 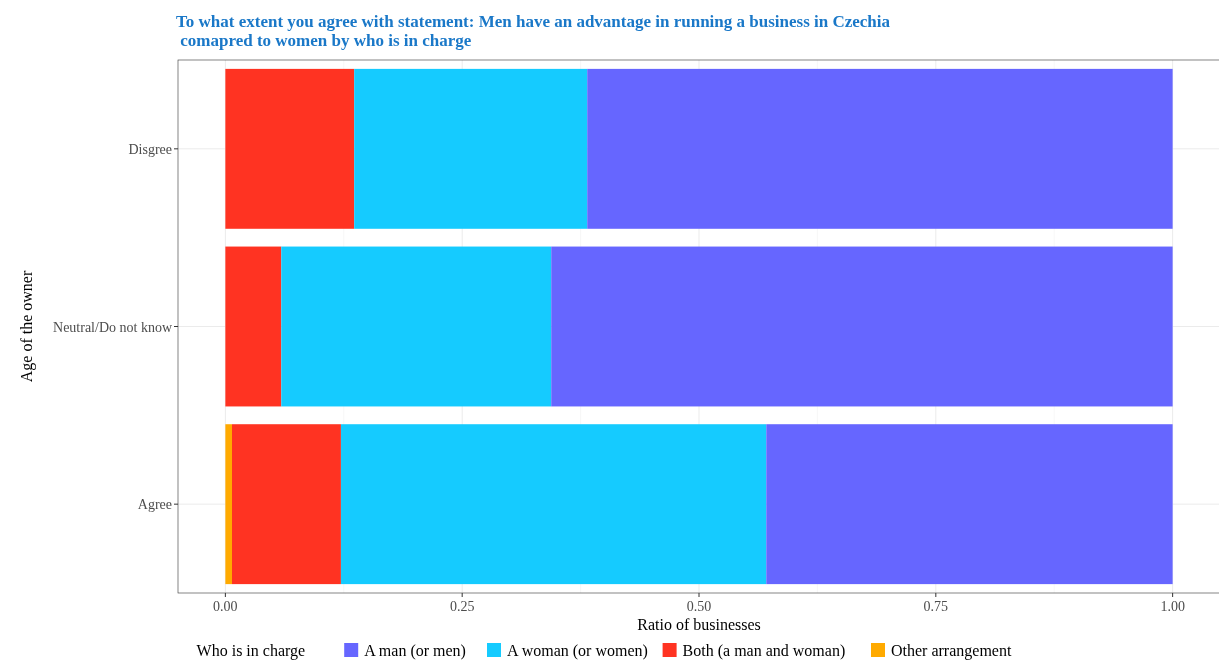 What do you see at coordinates (154, 505) in the screenshot?
I see `y-tick-label: Agree` at bounding box center [154, 505].